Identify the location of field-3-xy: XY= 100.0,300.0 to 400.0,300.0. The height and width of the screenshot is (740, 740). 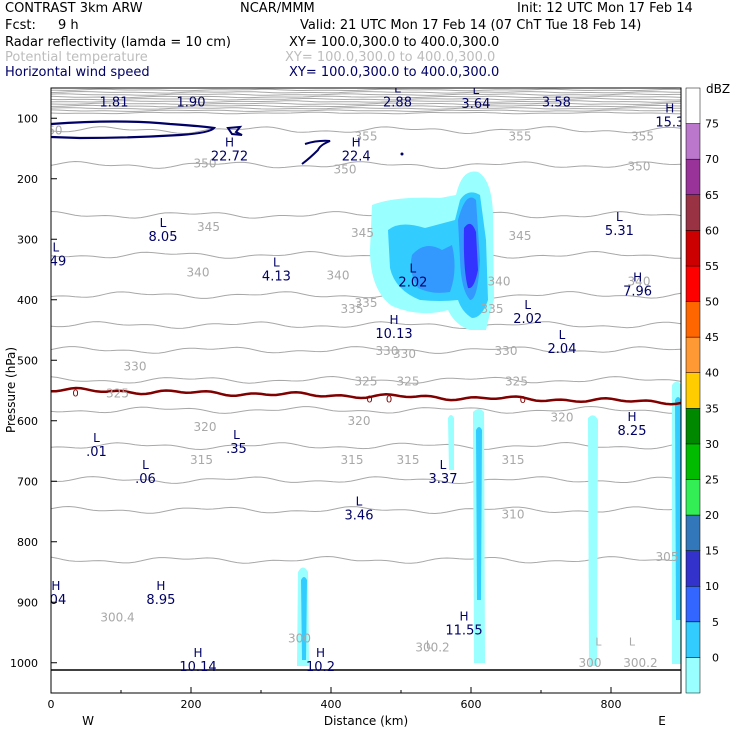
(394, 72).